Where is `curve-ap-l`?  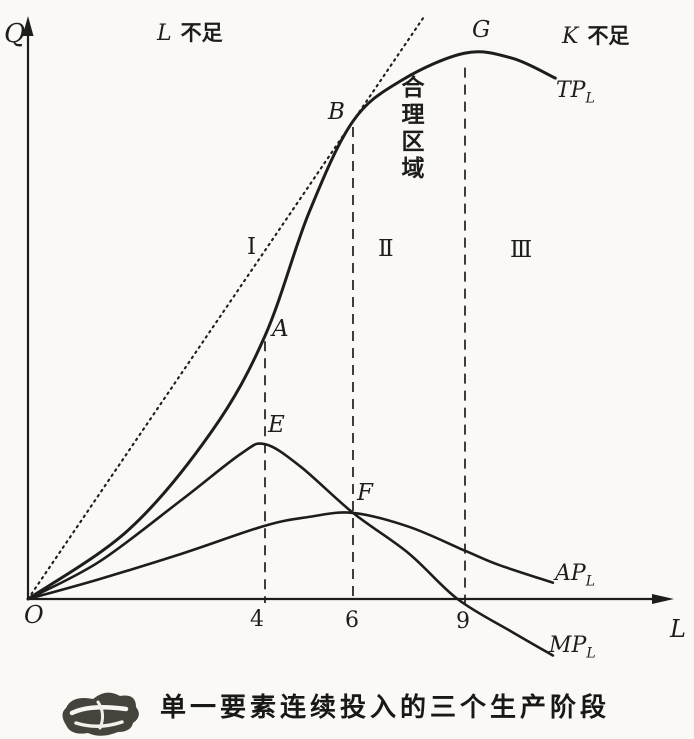
curve-ap-l is located at coordinates (290, 556).